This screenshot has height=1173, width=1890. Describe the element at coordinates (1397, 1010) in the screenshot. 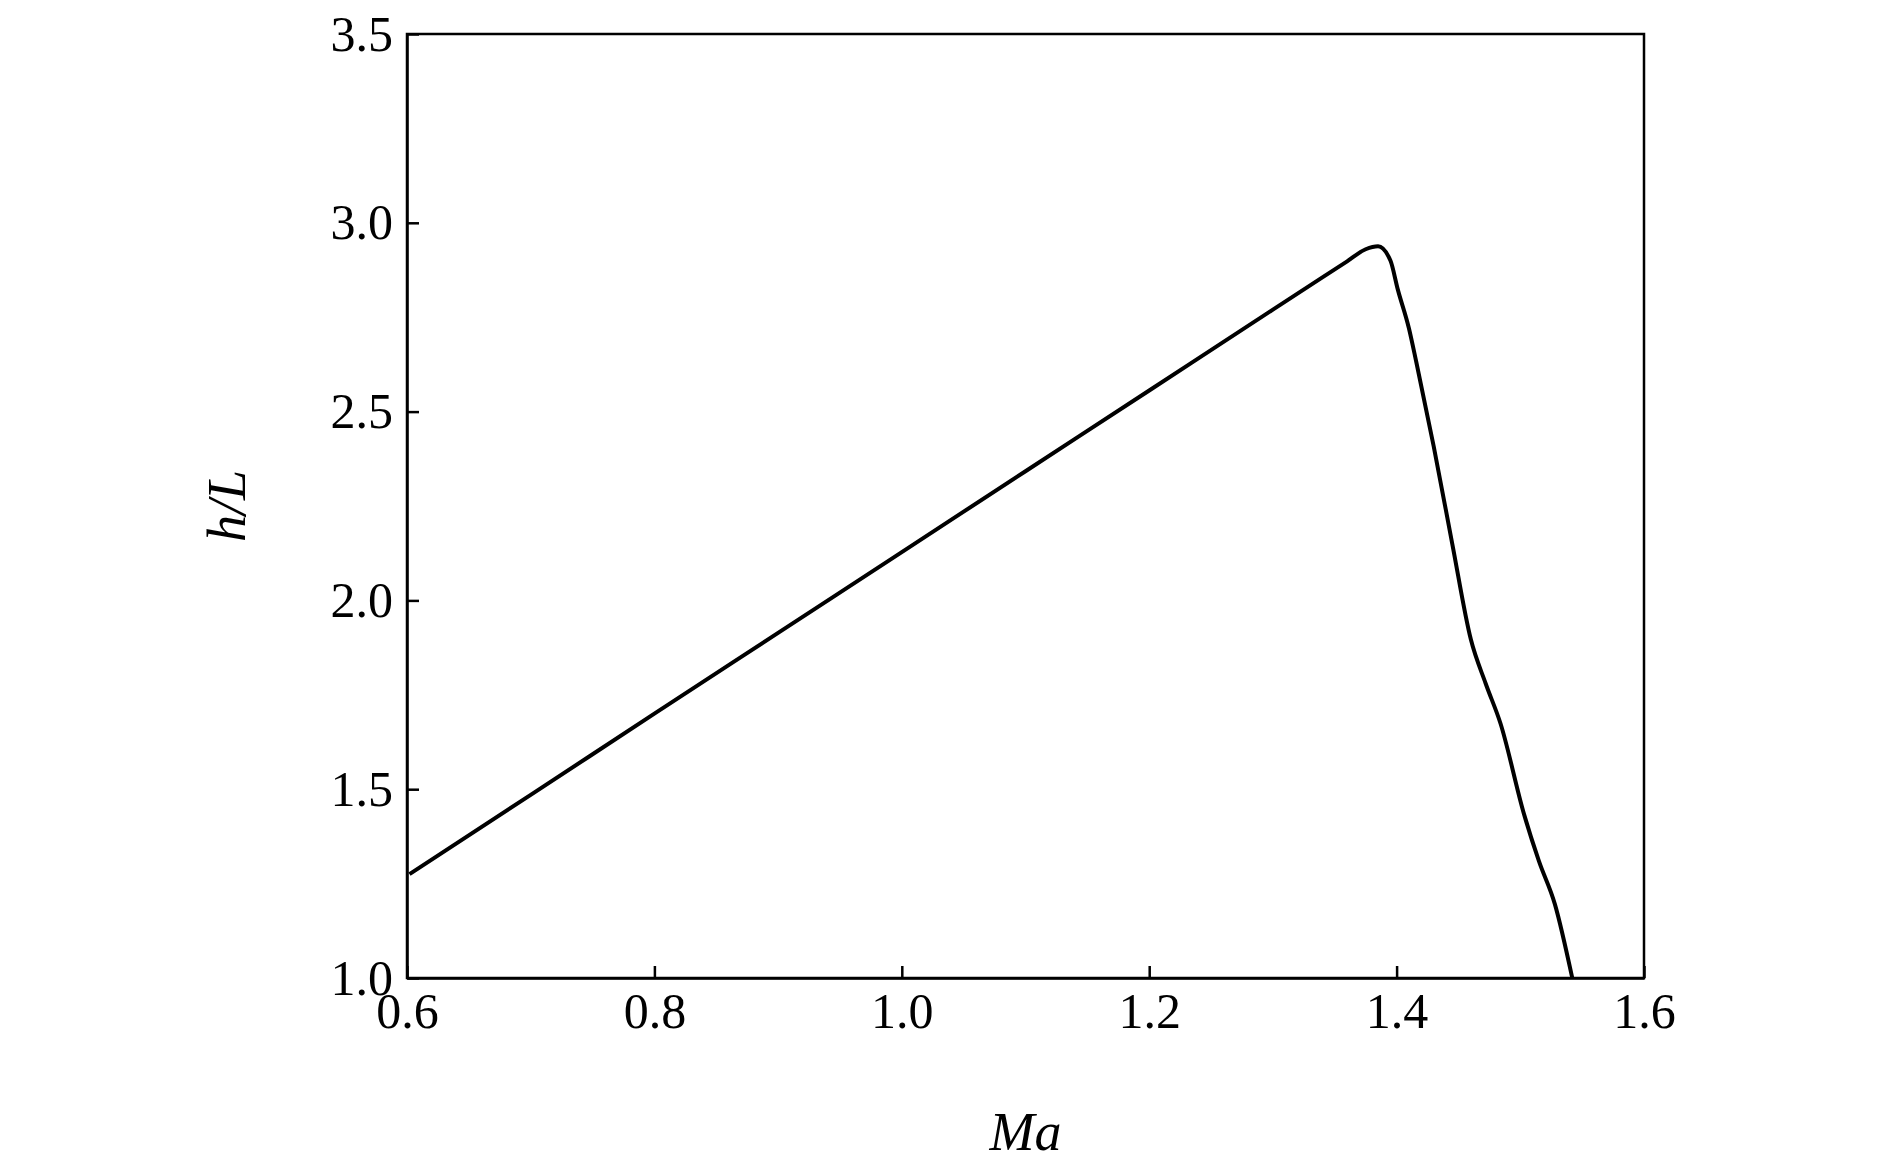

I see `x-tick-label: 1.4` at that location.